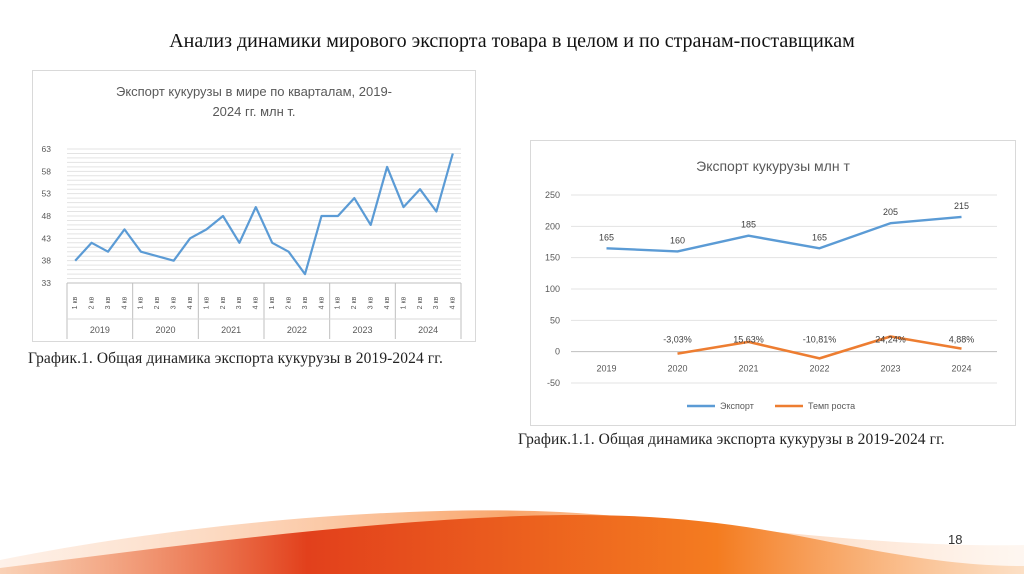 Image resolution: width=1024 pixels, height=574 pixels. Describe the element at coordinates (552, 226) in the screenshot. I see `chart2-y-tick-label: 200` at that location.